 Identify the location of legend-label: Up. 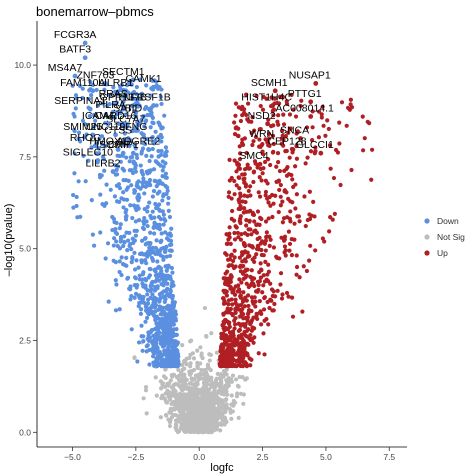
(442, 253).